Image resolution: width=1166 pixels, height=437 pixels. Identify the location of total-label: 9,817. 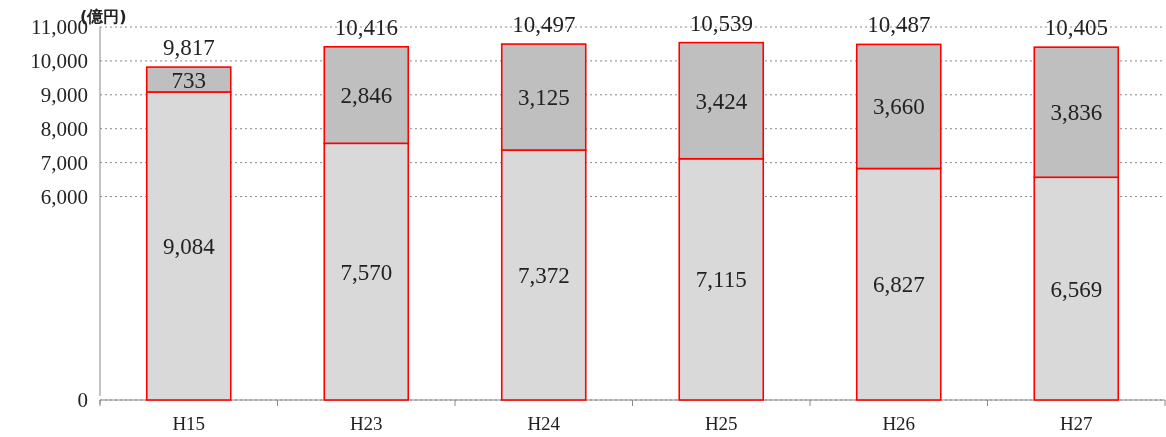
(188, 48).